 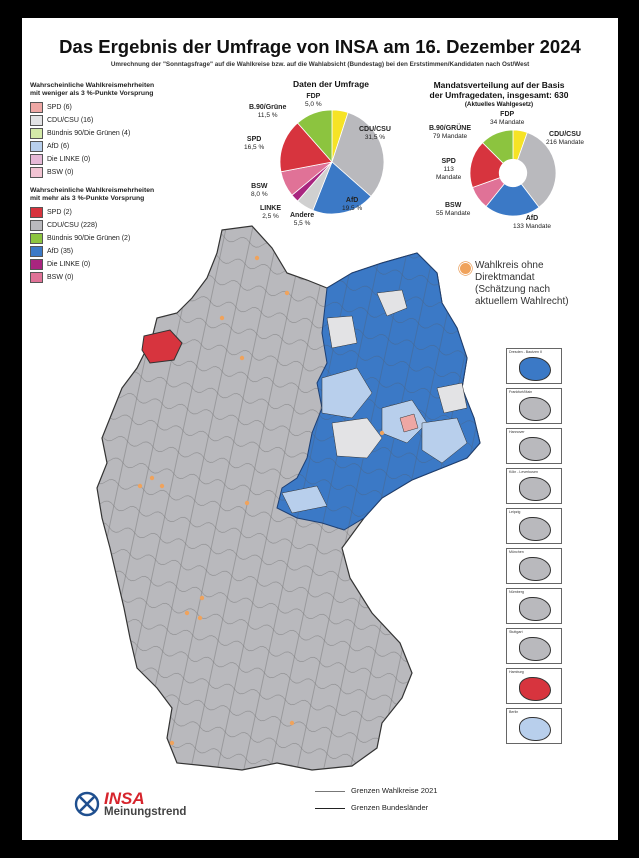 I want to click on seat-label-cdu: CDU/CSU 216 Mandate, so click(x=565, y=139).